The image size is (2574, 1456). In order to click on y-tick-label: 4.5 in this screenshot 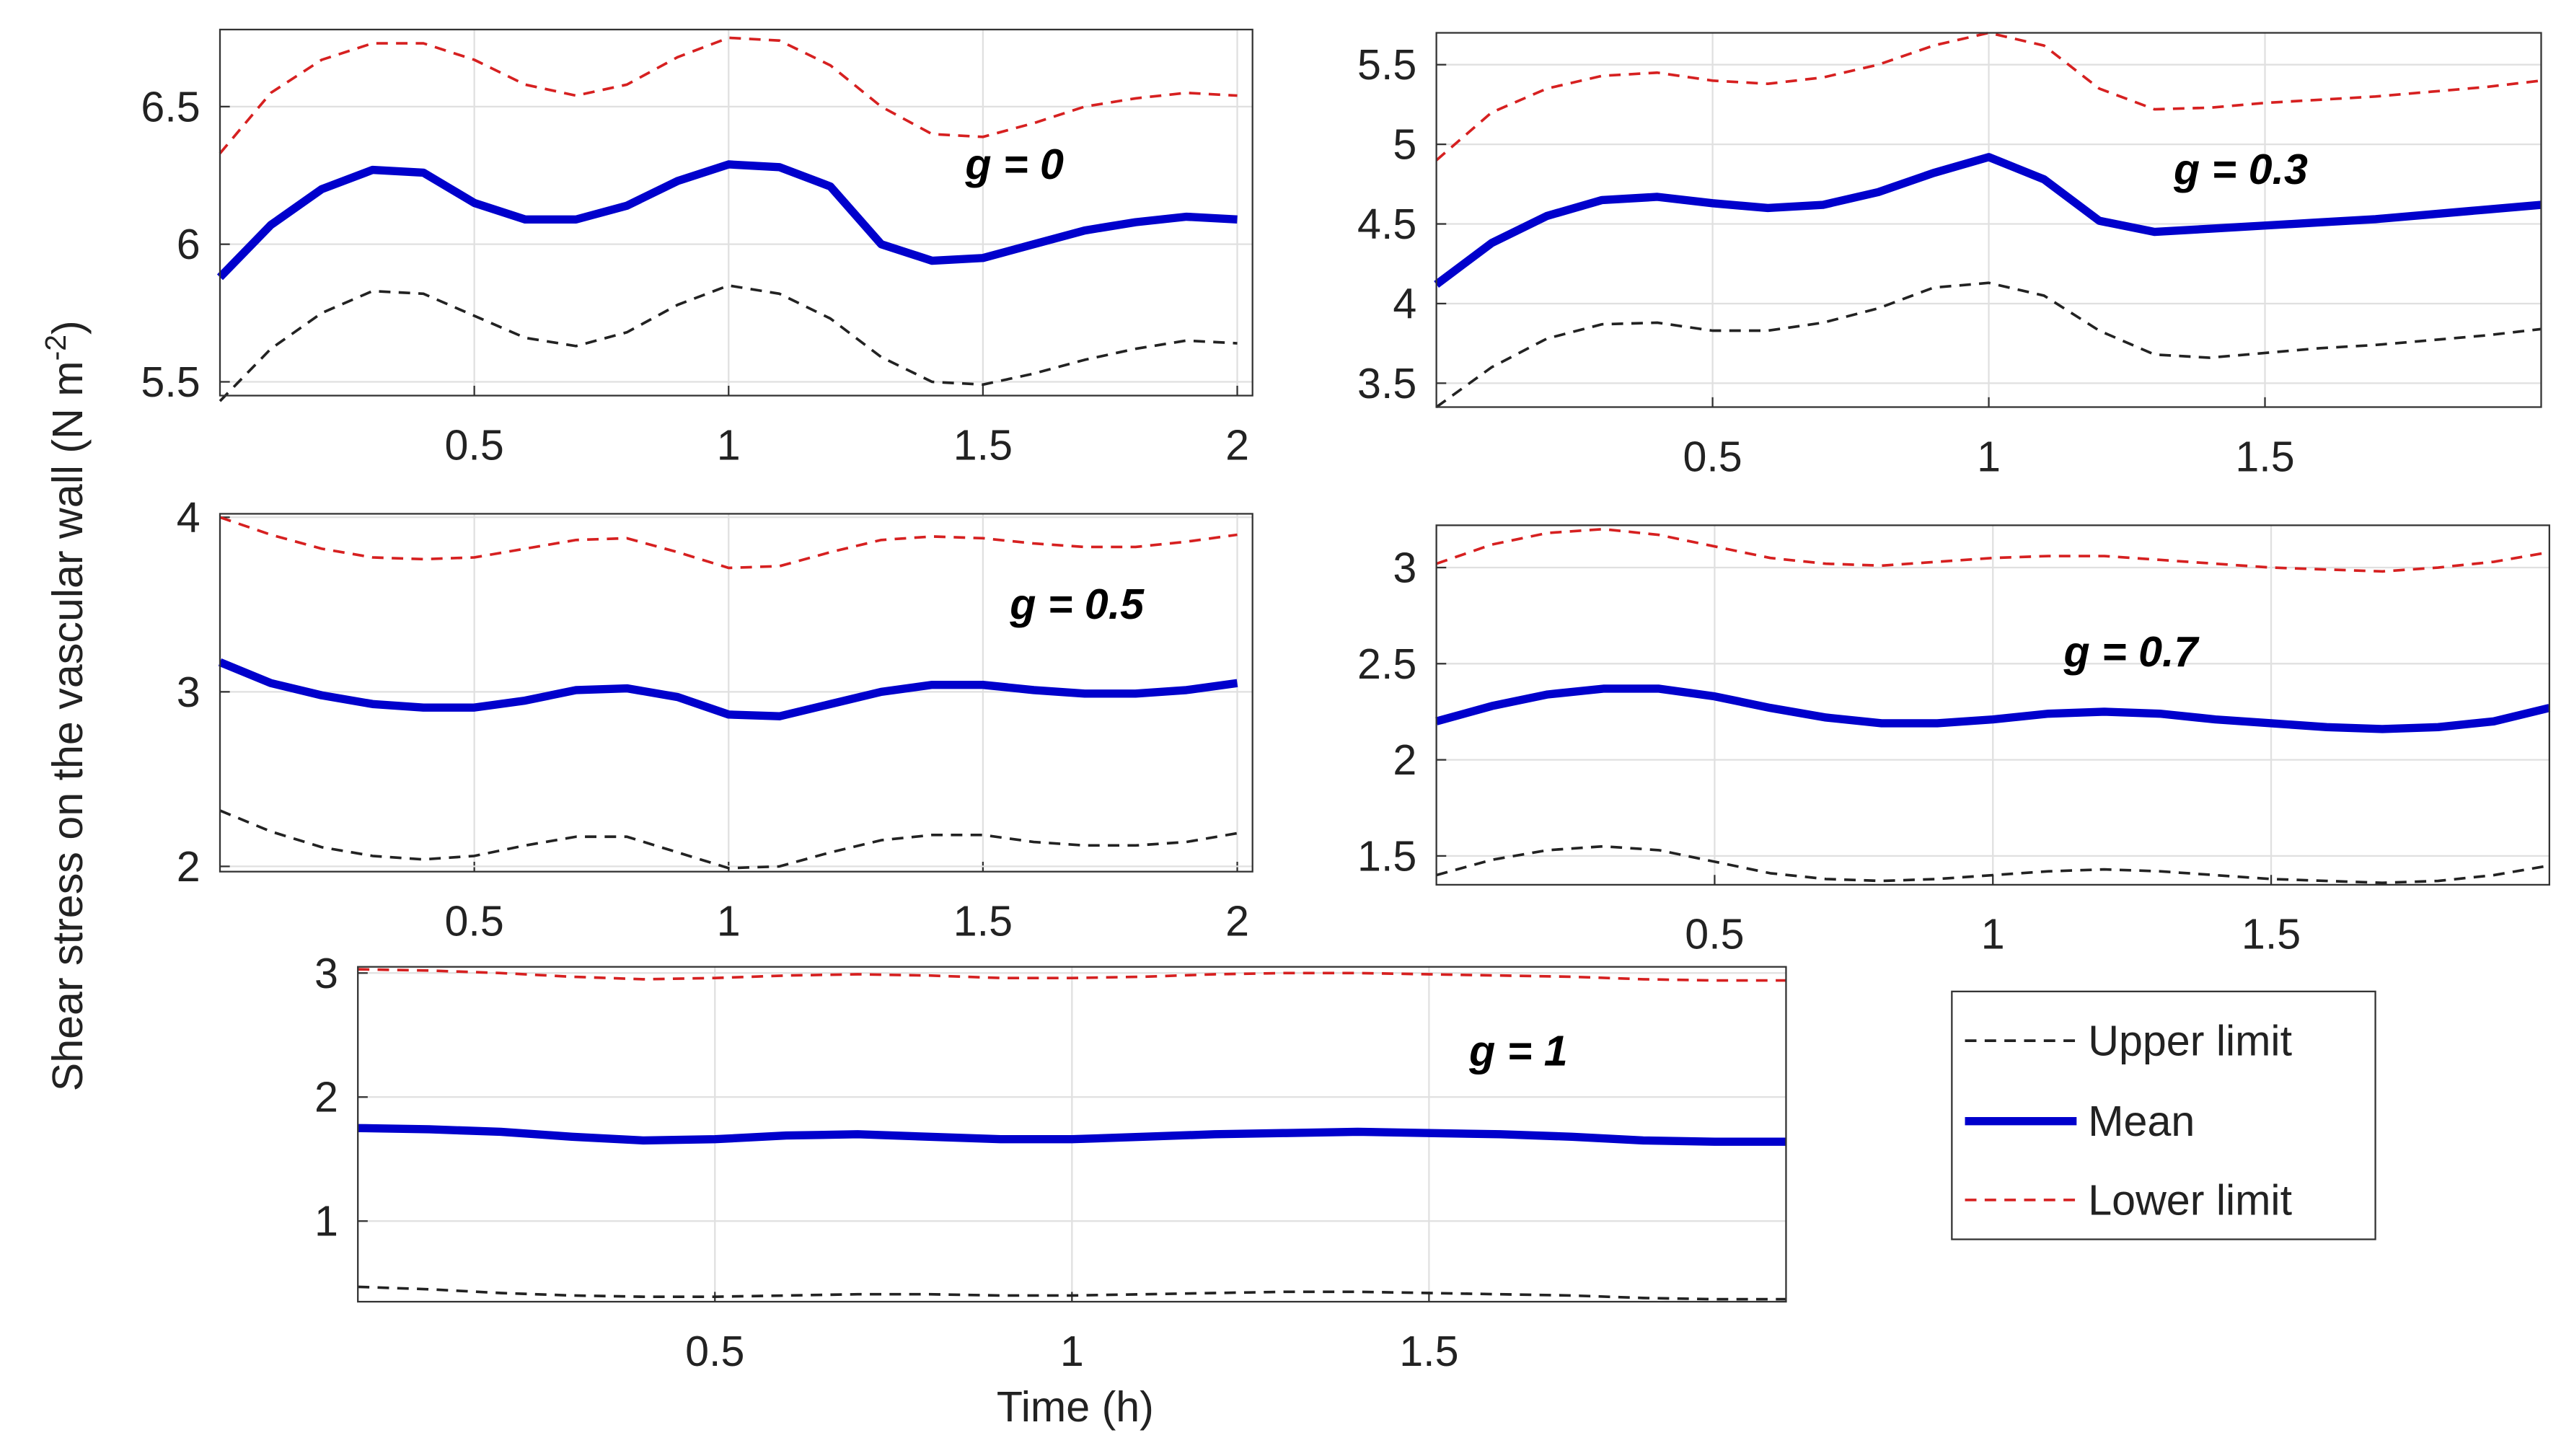, I will do `click(1386, 224)`.